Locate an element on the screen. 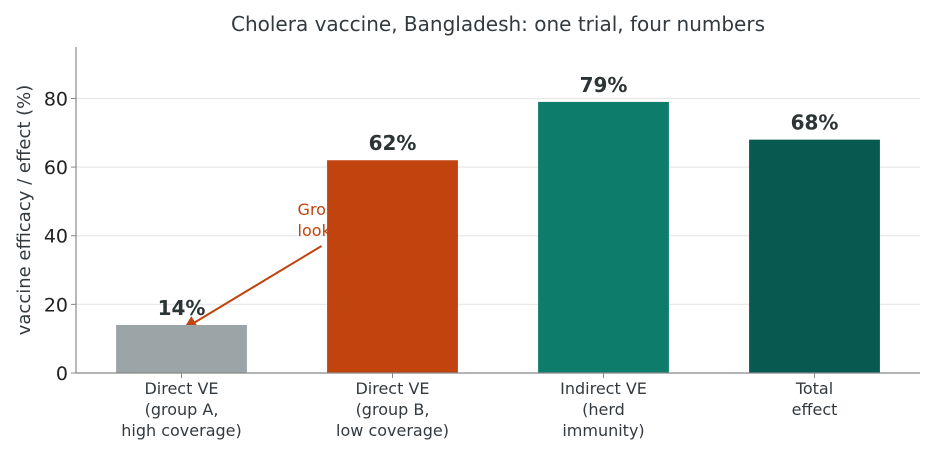 The width and height of the screenshot is (935, 455). x-tick-label: Total is located at coordinates (814, 388).